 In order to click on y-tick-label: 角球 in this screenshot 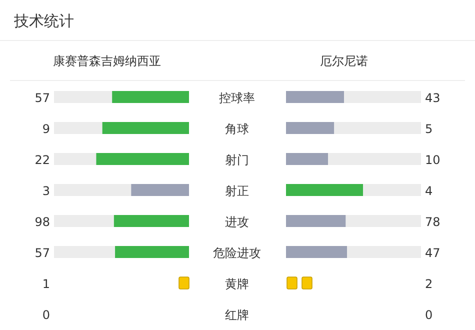, I will do `click(237, 129)`.